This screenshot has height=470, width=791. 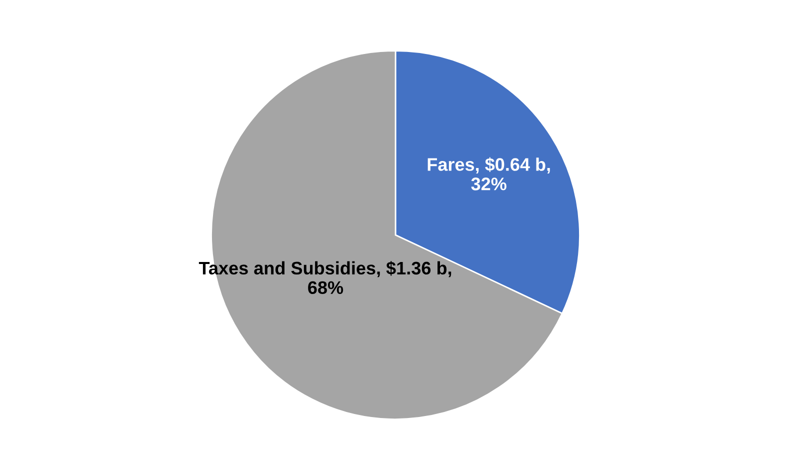 What do you see at coordinates (325, 277) in the screenshot?
I see `slice-label: Taxes and Subsidies, $1.36 b, 68%` at bounding box center [325, 277].